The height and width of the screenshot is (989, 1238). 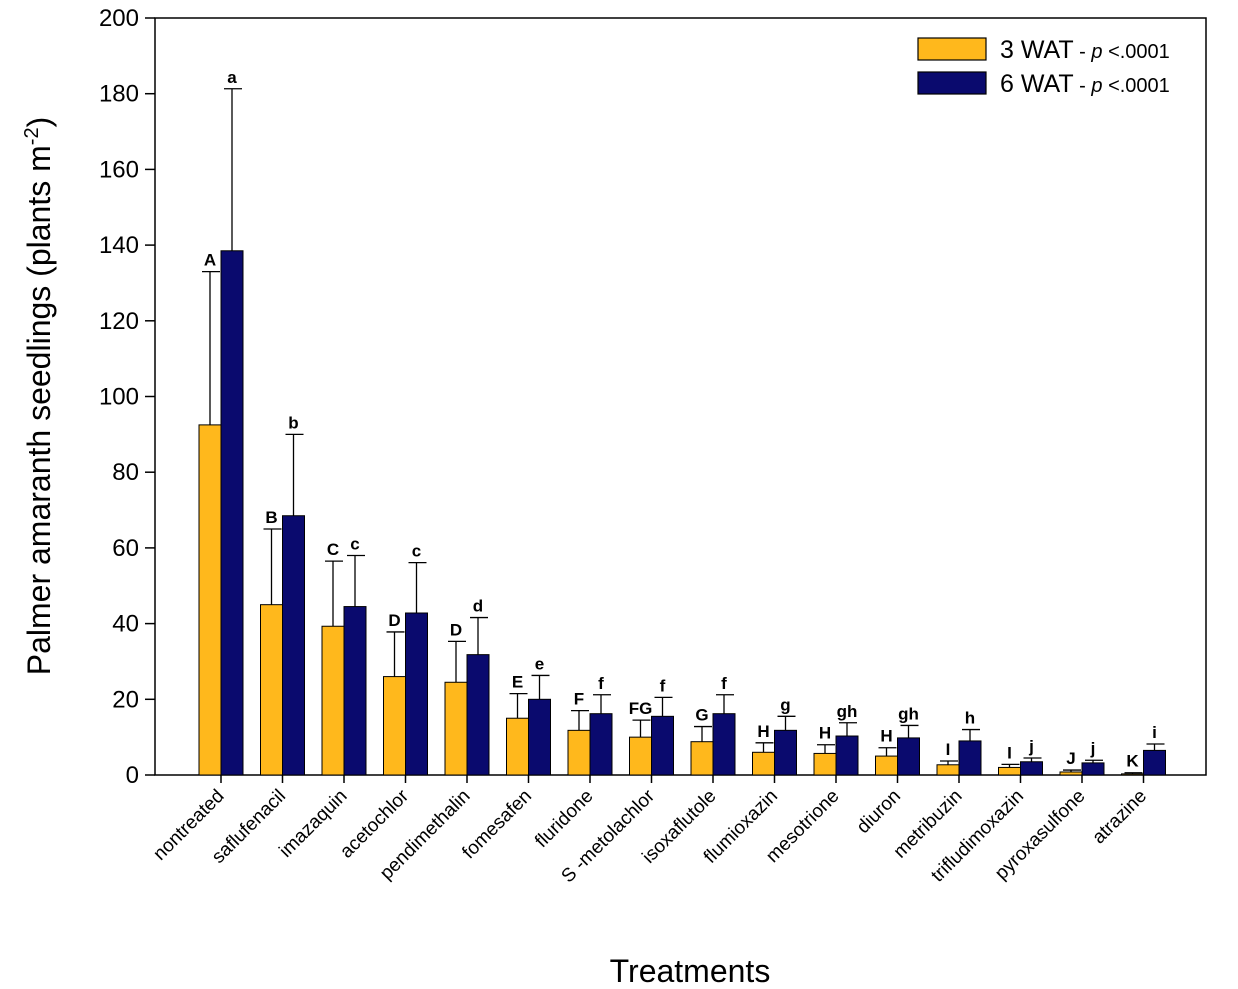 What do you see at coordinates (1070, 758) in the screenshot?
I see `significance-letter: J` at bounding box center [1070, 758].